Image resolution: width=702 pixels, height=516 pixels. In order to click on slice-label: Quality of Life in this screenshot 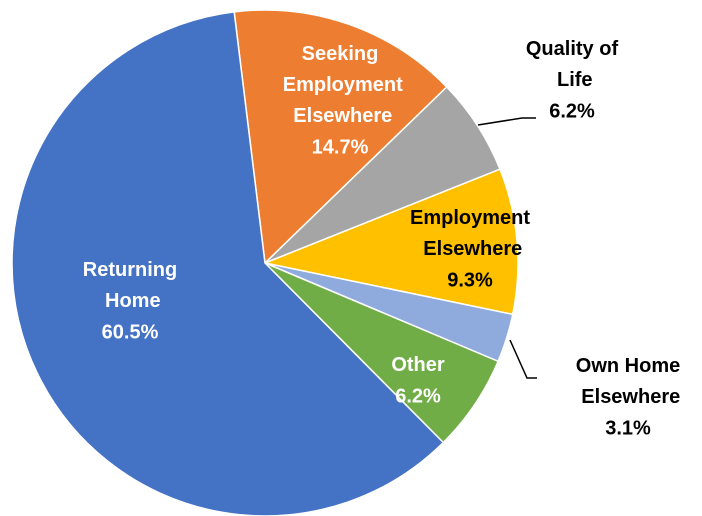, I will do `click(572, 64)`.